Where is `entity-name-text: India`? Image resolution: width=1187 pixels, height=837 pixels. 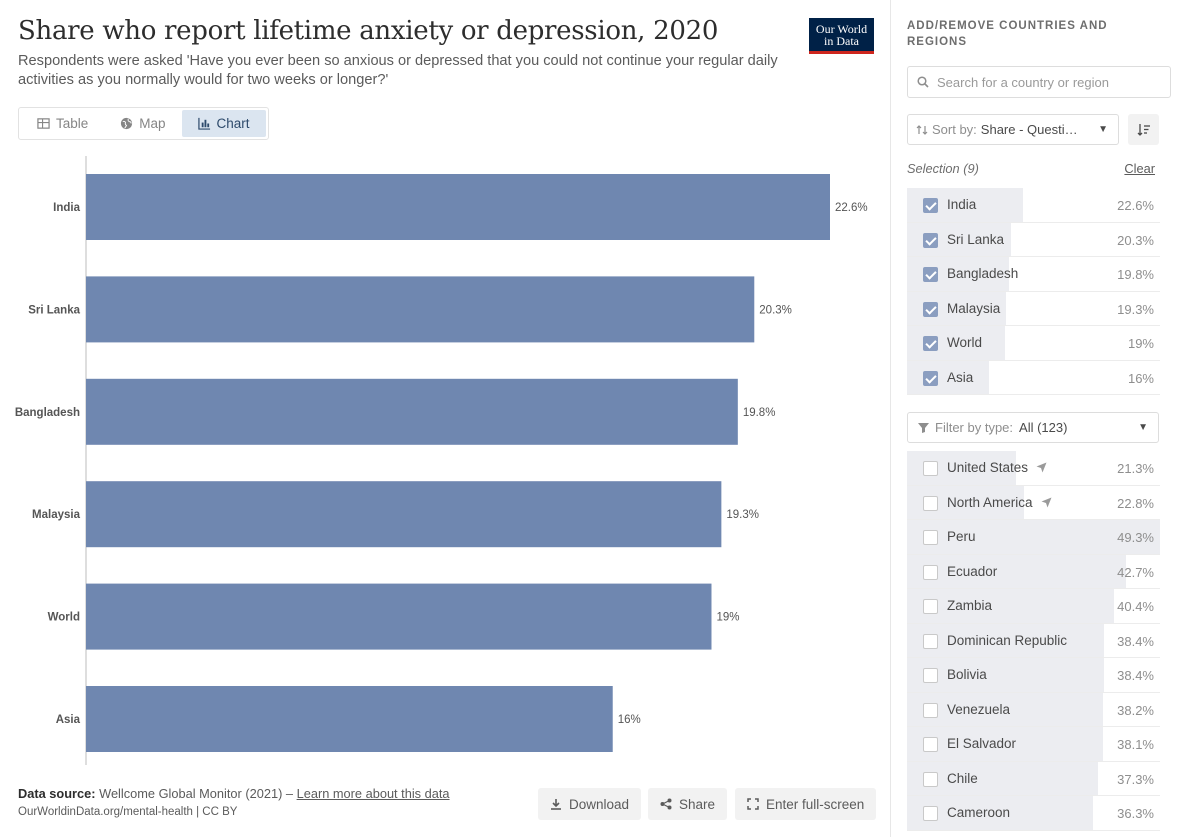
entity-name-text: India is located at coordinates (962, 204).